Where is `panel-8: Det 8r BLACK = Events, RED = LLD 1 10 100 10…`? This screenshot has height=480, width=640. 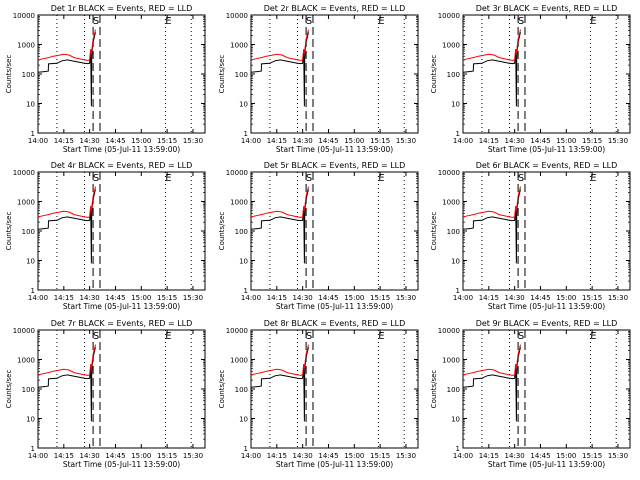 panel-8: Det 8r BLACK = Events, RED = LLD 1 10 100 10… is located at coordinates (318, 394).